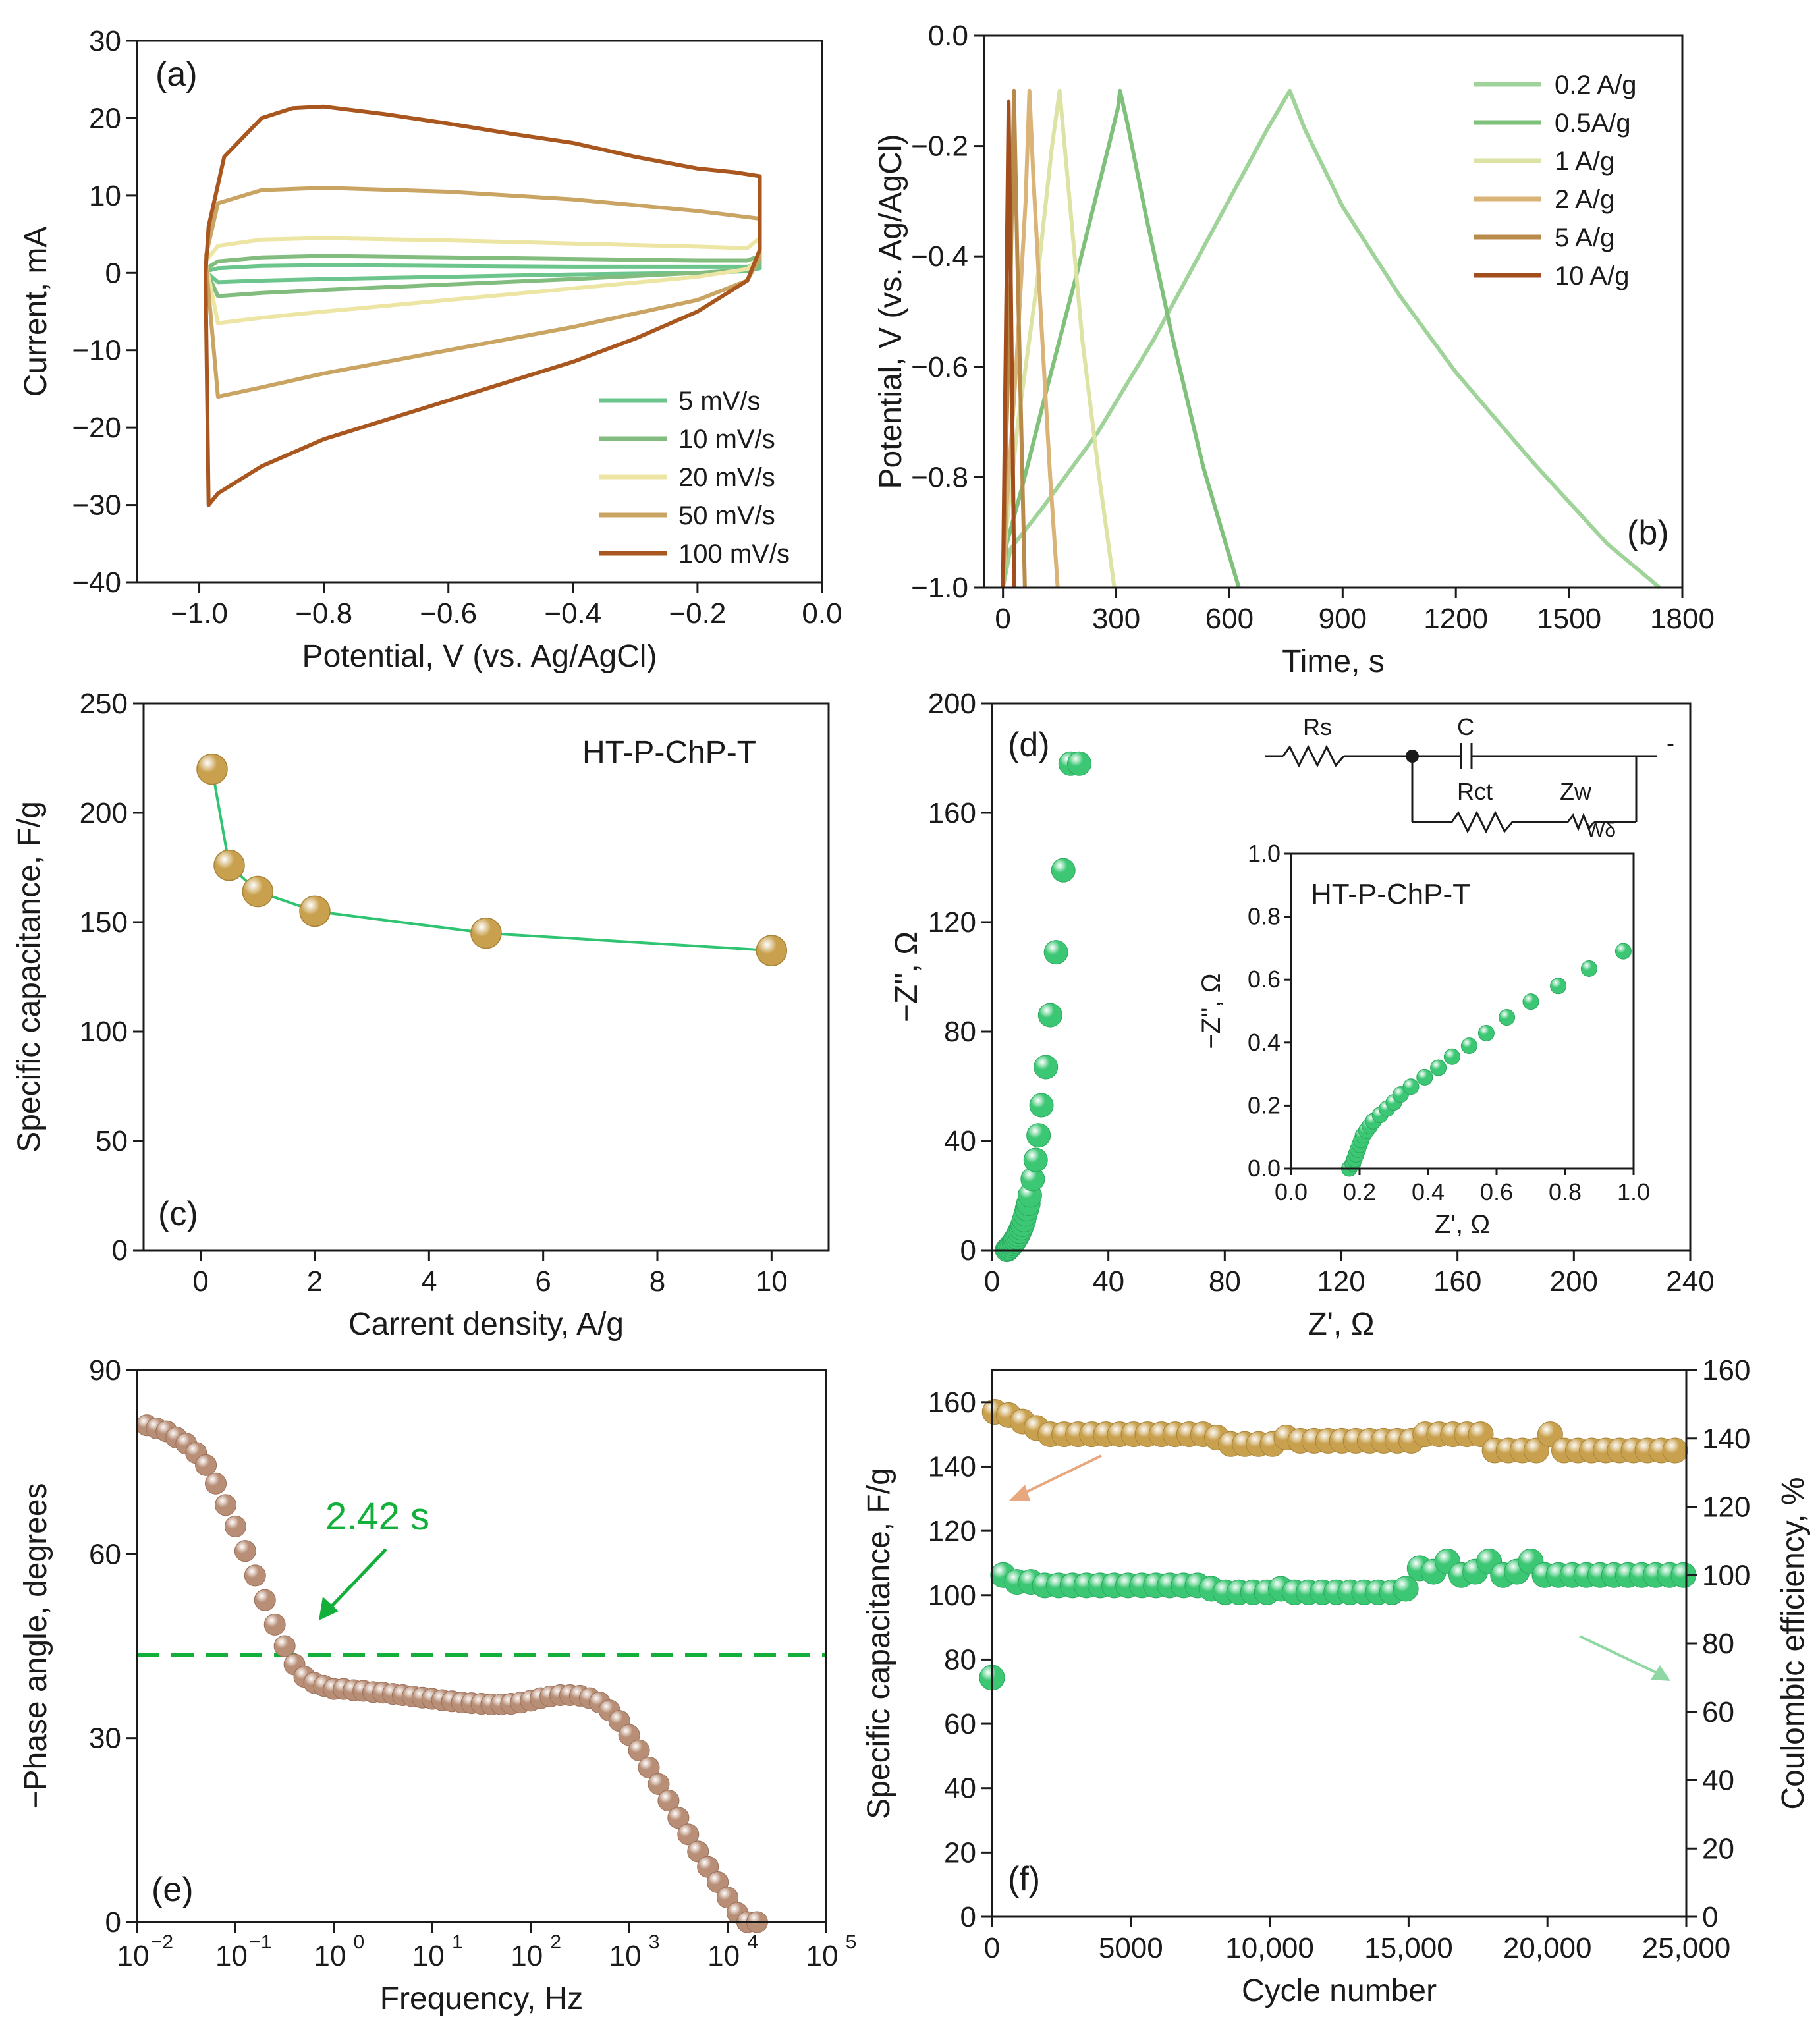 The image size is (1820, 2038). Describe the element at coordinates (1062, 1475) in the screenshot. I see `capacitance-axis-arrow-shaft` at that location.